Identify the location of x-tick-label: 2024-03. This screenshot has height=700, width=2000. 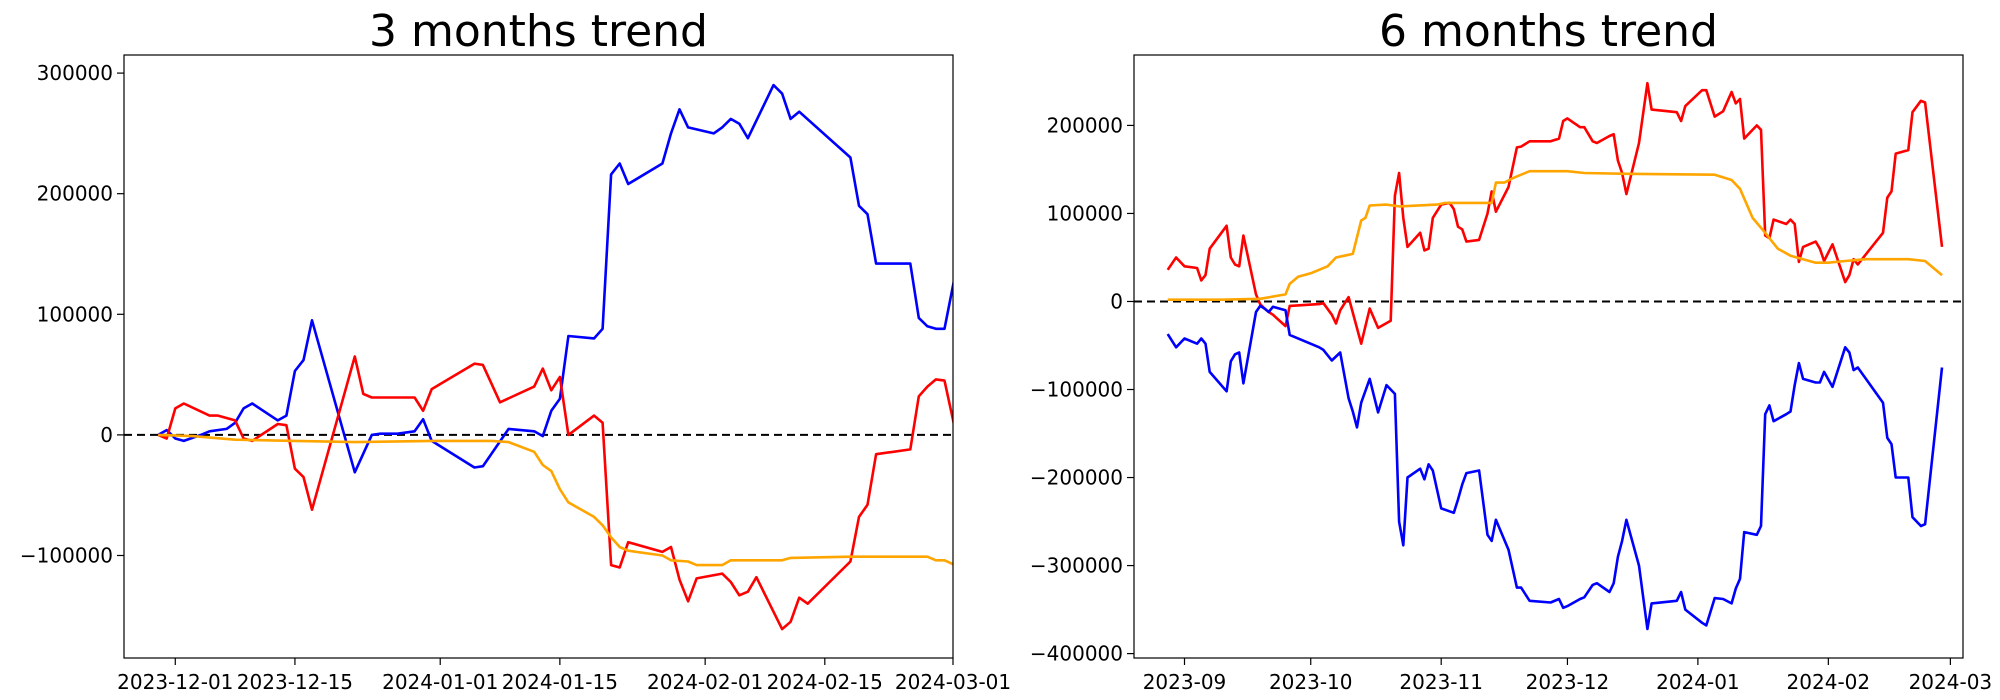
(1951, 682).